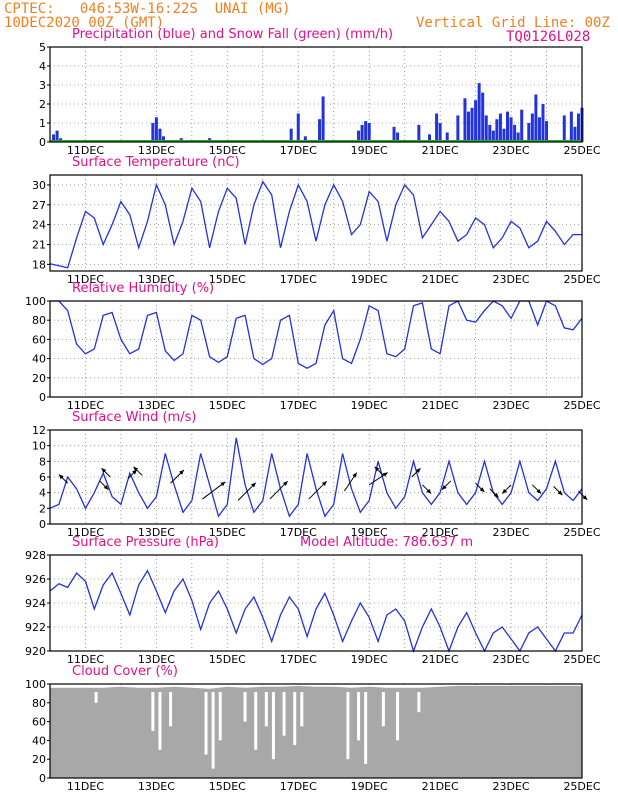  What do you see at coordinates (39, 430) in the screenshot?
I see `wind-ytick-label: 12` at bounding box center [39, 430].